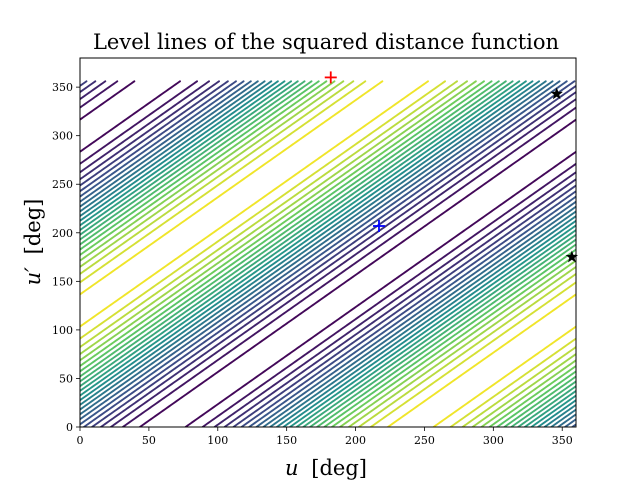 This screenshot has height=480, width=640. Describe the element at coordinates (493, 440) in the screenshot. I see `x-tick-label: 300` at that location.